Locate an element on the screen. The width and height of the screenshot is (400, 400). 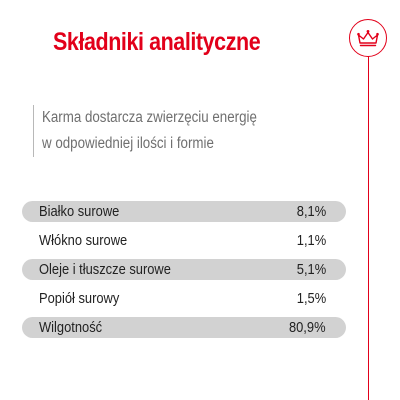
row-value: 80,9% is located at coordinates (307, 327).